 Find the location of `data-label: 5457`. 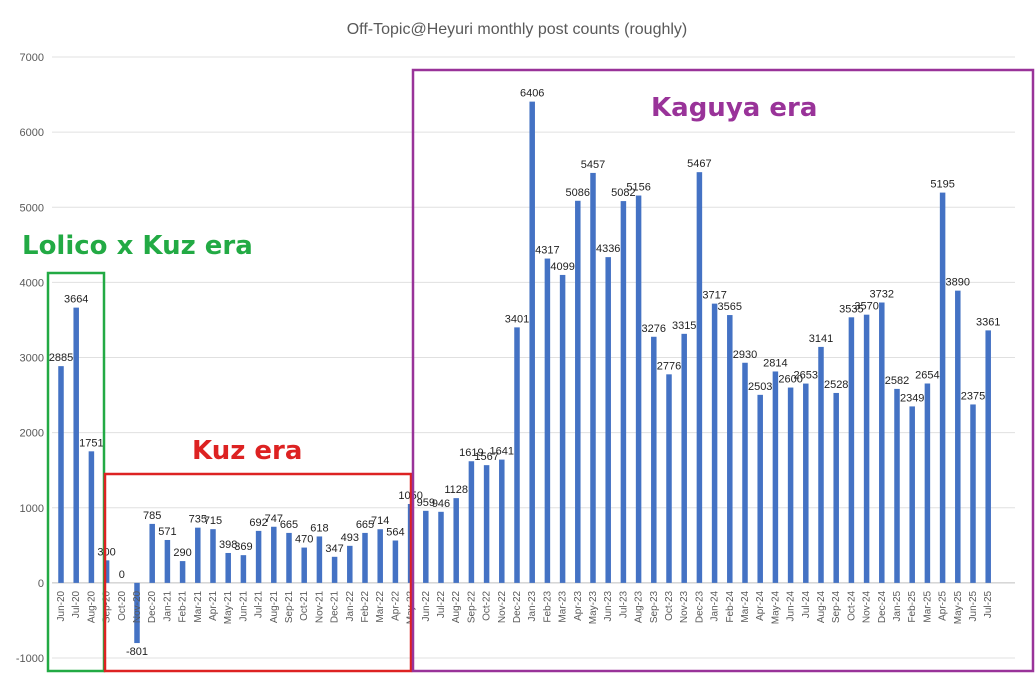

data-label: 5457 is located at coordinates (593, 165).